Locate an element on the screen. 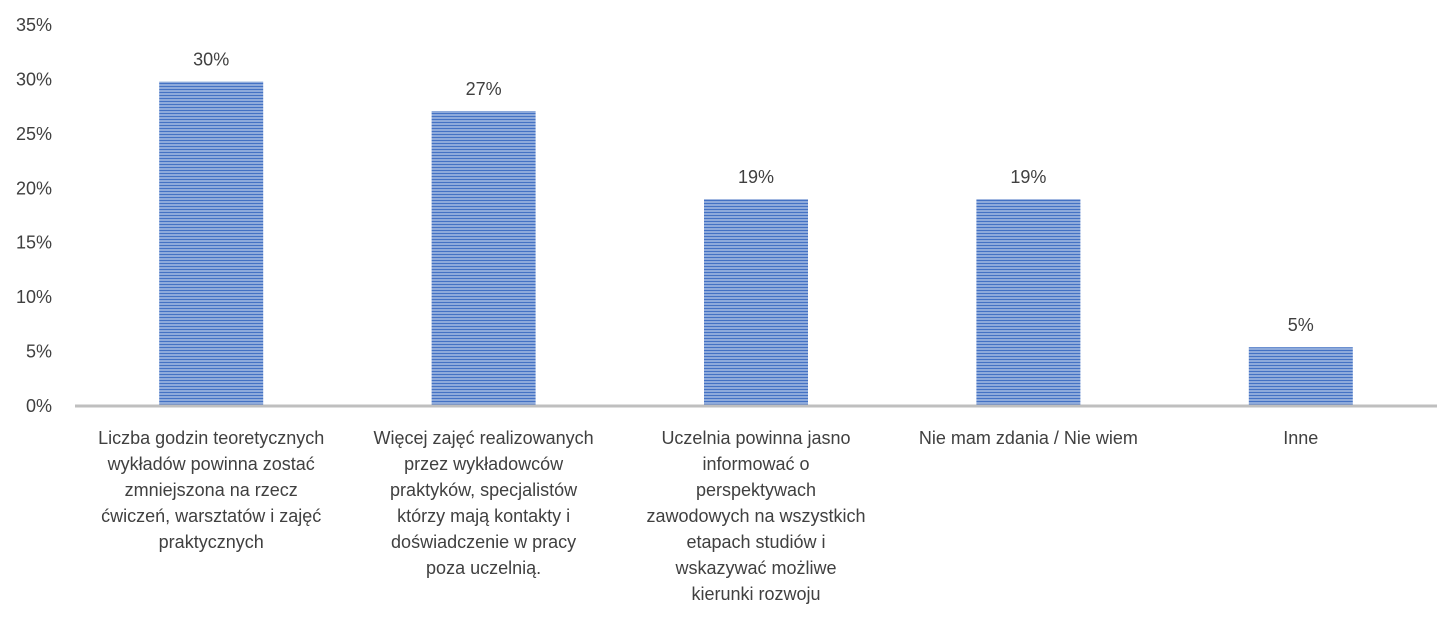  category-label: Inne is located at coordinates (1300, 438).